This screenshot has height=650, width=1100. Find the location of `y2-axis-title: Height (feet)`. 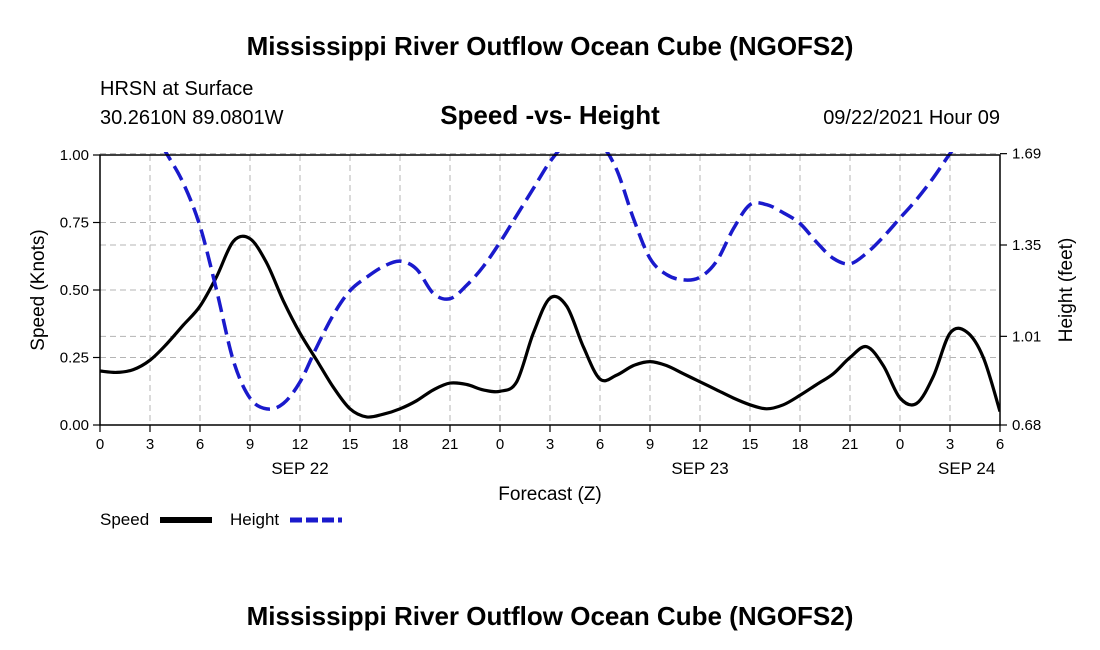

y2-axis-title: Height (feet) is located at coordinates (1066, 290).